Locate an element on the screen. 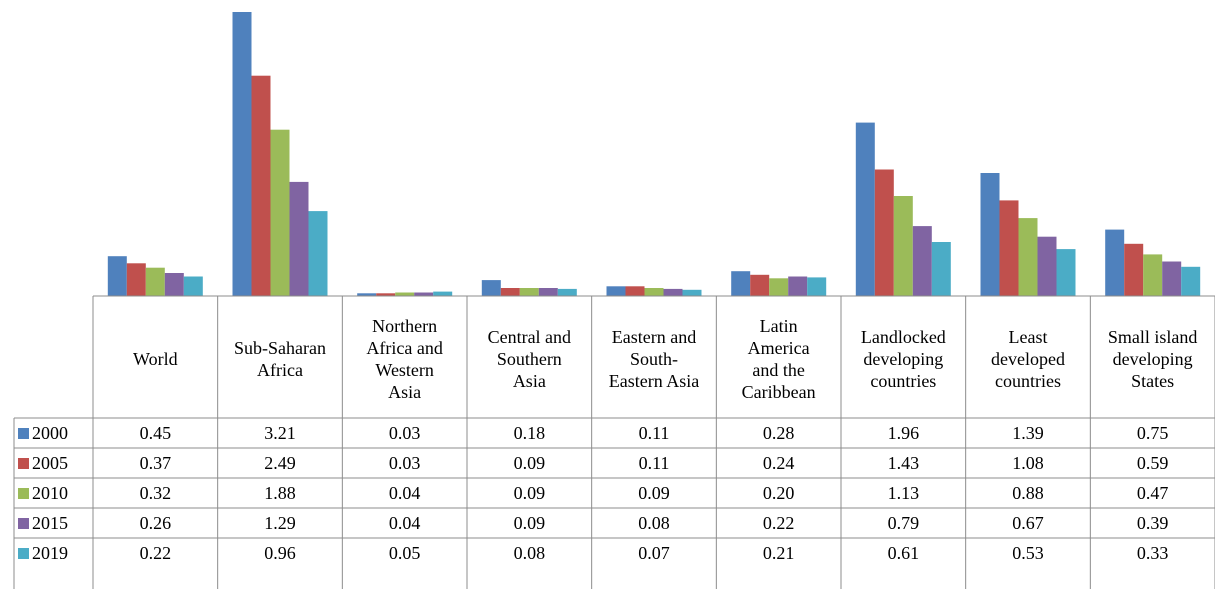 This screenshot has height=589, width=1215. table-cell: 0.45 is located at coordinates (155, 432).